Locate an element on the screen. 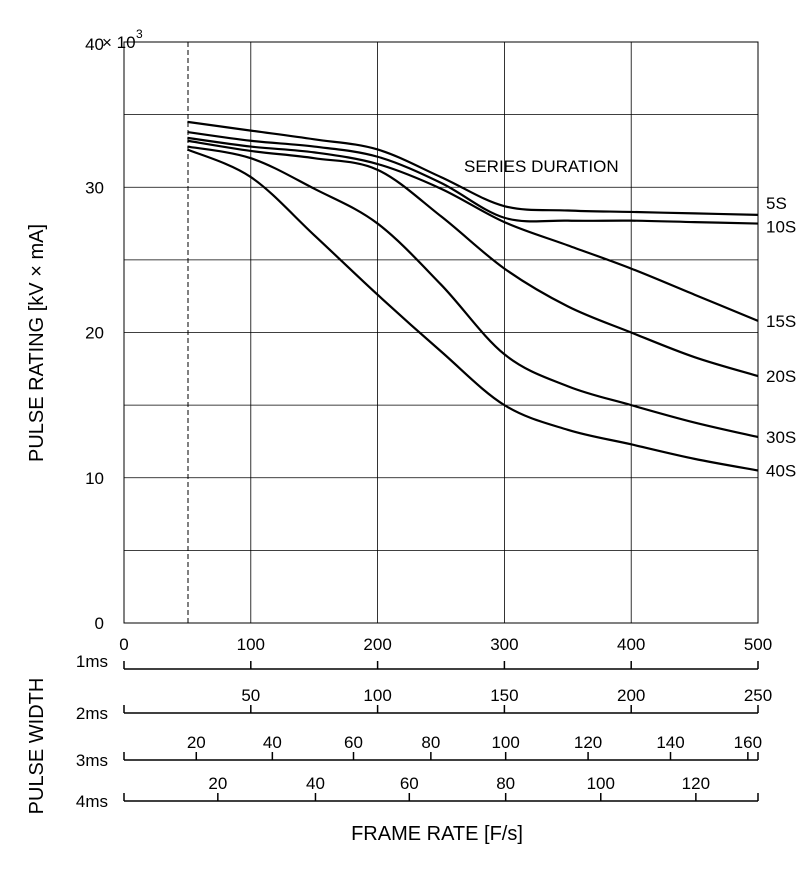  scale-tick-label: 140 is located at coordinates (670, 742).